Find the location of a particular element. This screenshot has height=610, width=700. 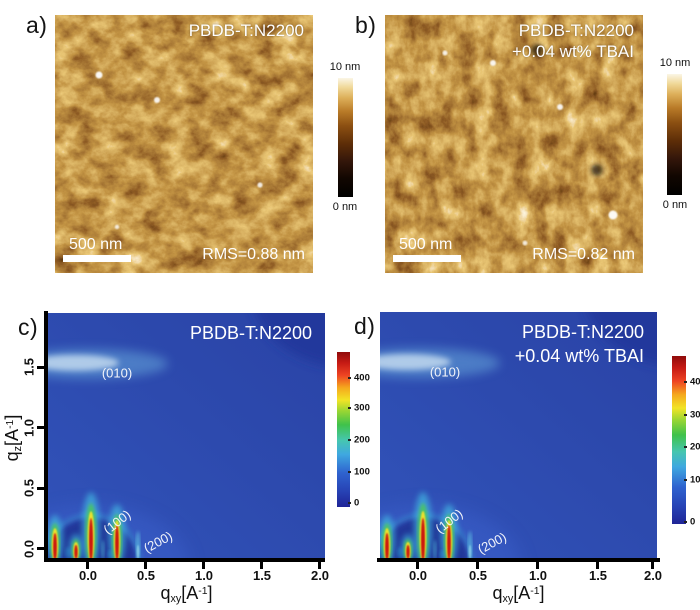

scale-bar-a is located at coordinates (97, 258).